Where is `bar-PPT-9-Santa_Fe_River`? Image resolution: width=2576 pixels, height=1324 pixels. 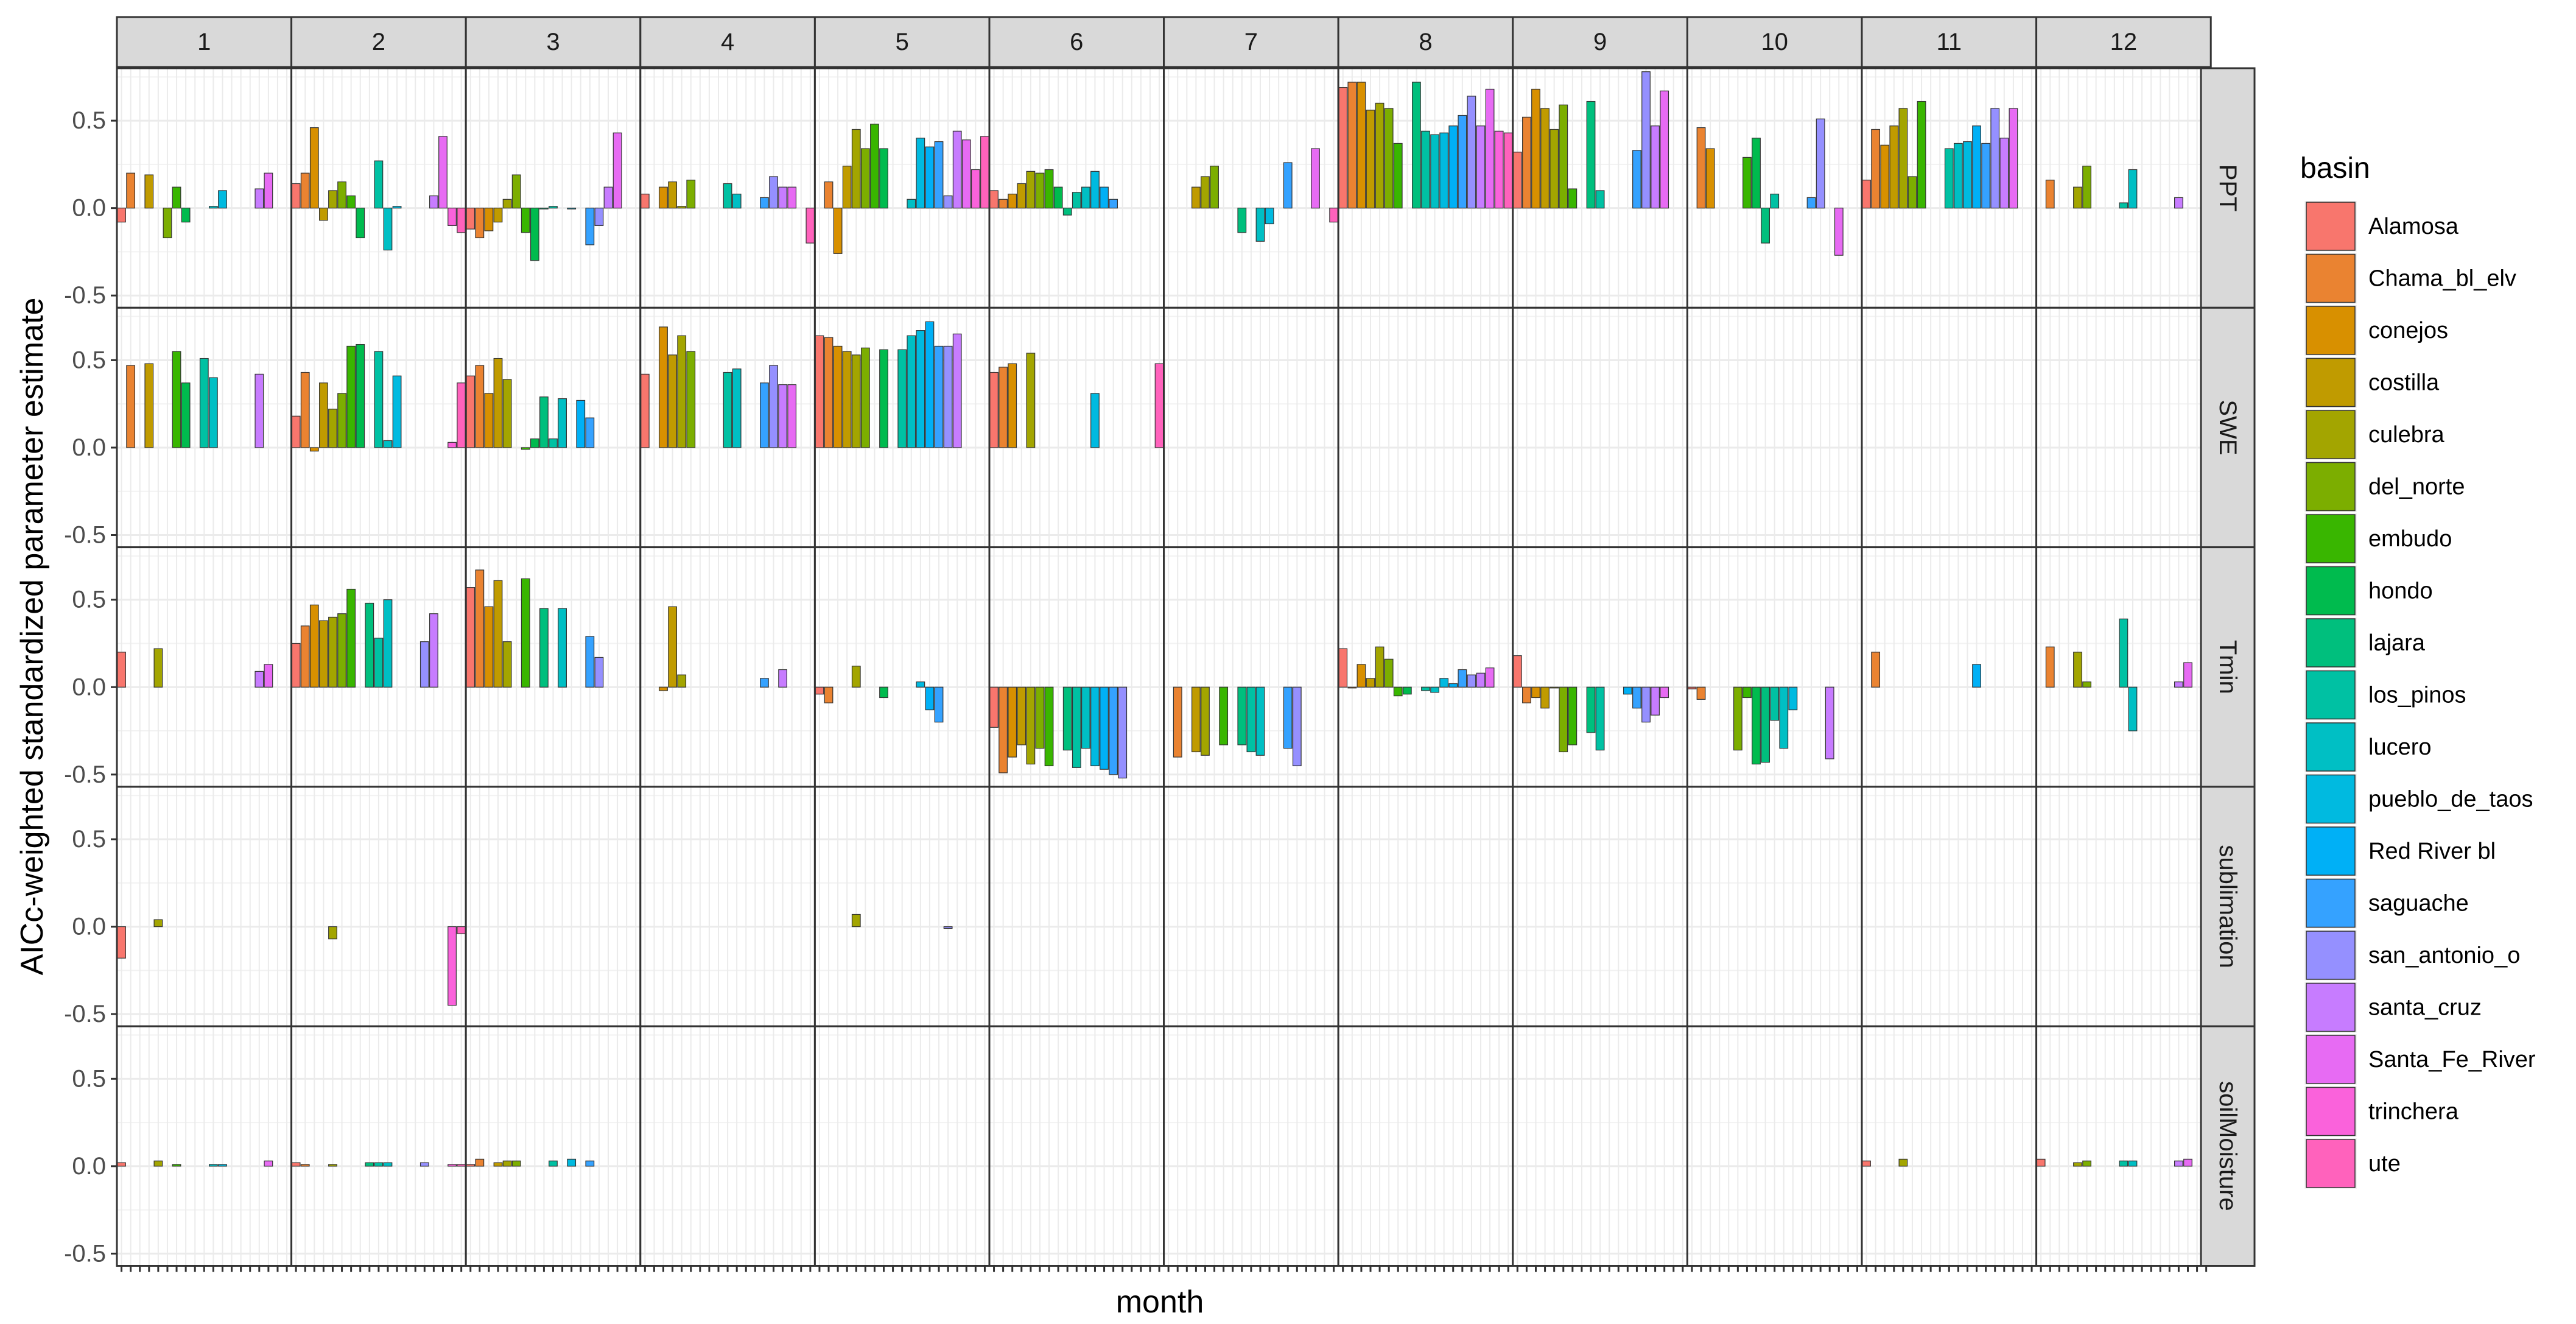 bar-PPT-9-Santa_Fe_River is located at coordinates (1664, 149).